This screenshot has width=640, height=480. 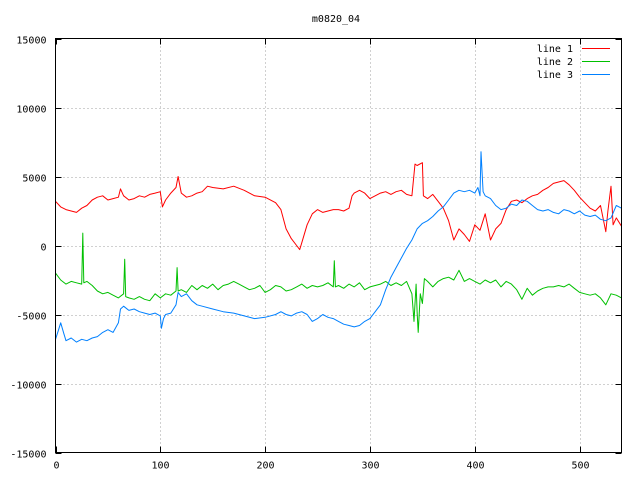 What do you see at coordinates (555, 75) in the screenshot?
I see `legend-label-3: line 3` at bounding box center [555, 75].